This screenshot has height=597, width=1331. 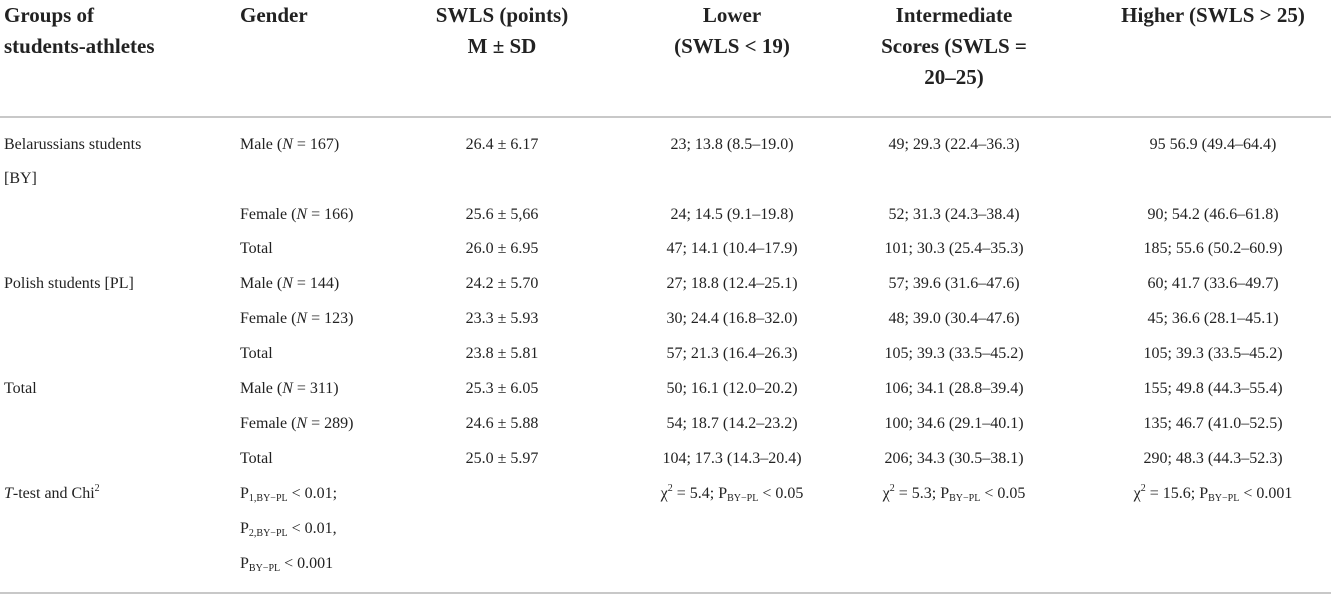 What do you see at coordinates (502, 15) in the screenshot?
I see `header-swls-line: SWLS (points)` at bounding box center [502, 15].